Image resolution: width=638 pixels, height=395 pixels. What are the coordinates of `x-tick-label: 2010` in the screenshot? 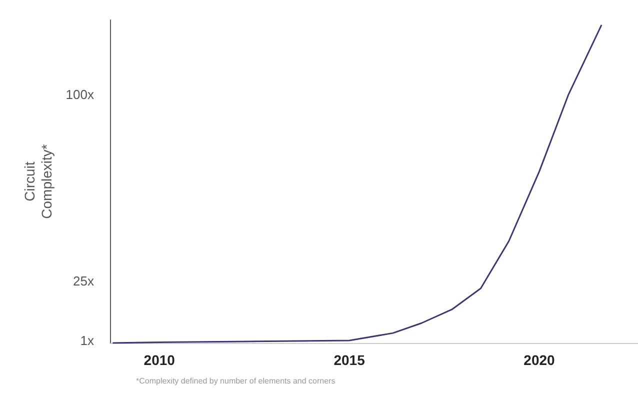 It's located at (160, 360).